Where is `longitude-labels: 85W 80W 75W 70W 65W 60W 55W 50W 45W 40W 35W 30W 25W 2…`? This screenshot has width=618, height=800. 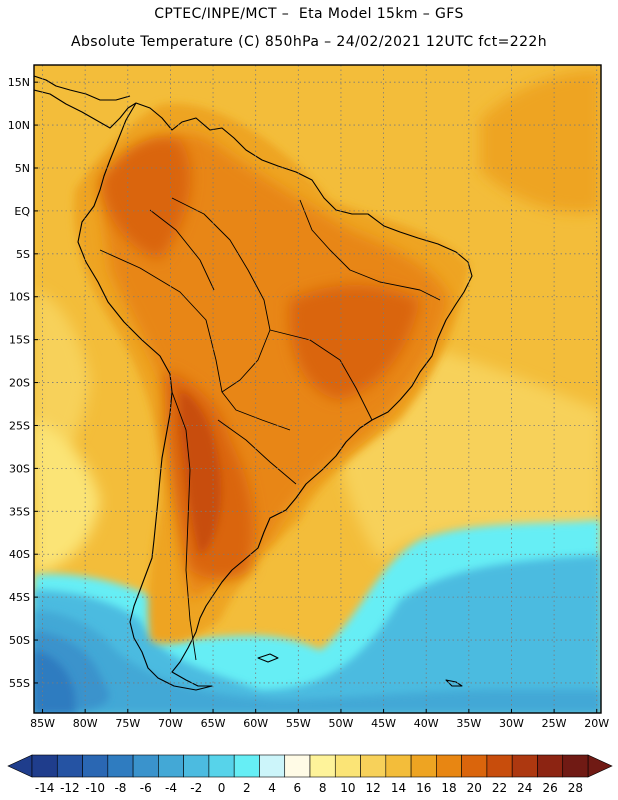 longitude-labels: 85W 80W 75W 70W 65W 60W 55W 50W 45W 40W 35W 30W 25W 2… is located at coordinates (319, 719).